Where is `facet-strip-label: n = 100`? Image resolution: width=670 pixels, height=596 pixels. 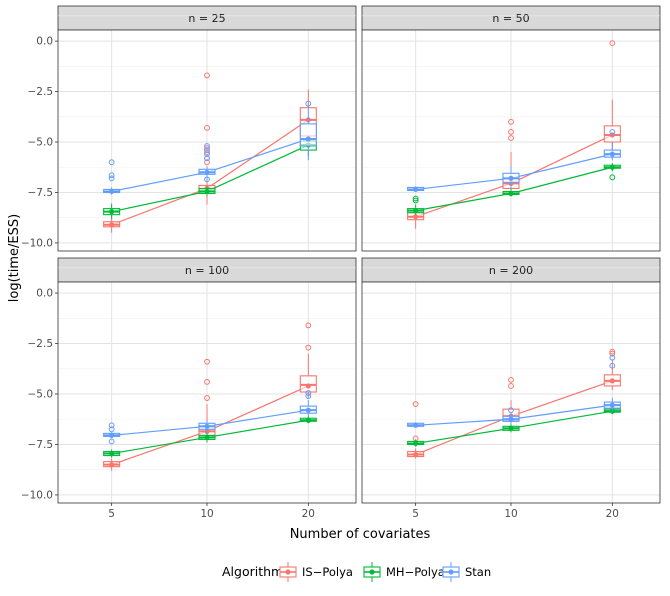 facet-strip-label: n = 100 is located at coordinates (207, 270).